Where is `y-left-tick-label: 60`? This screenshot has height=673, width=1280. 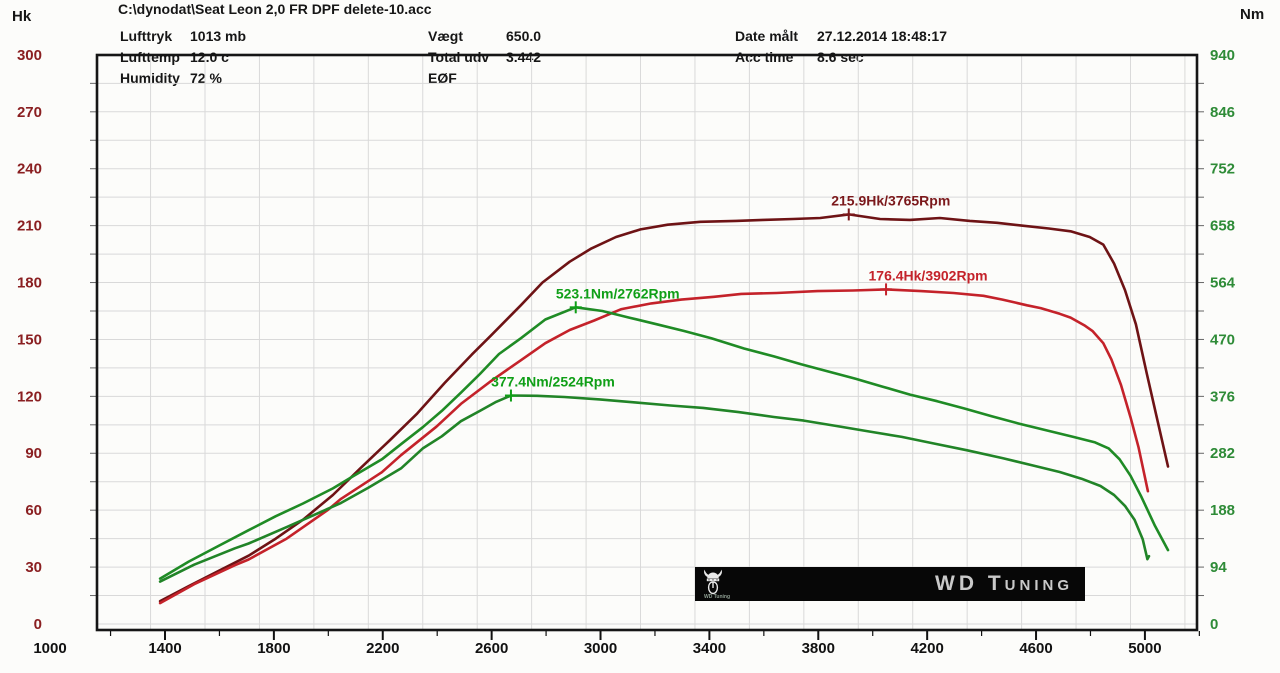 y-left-tick-label: 60 is located at coordinates (33, 510).